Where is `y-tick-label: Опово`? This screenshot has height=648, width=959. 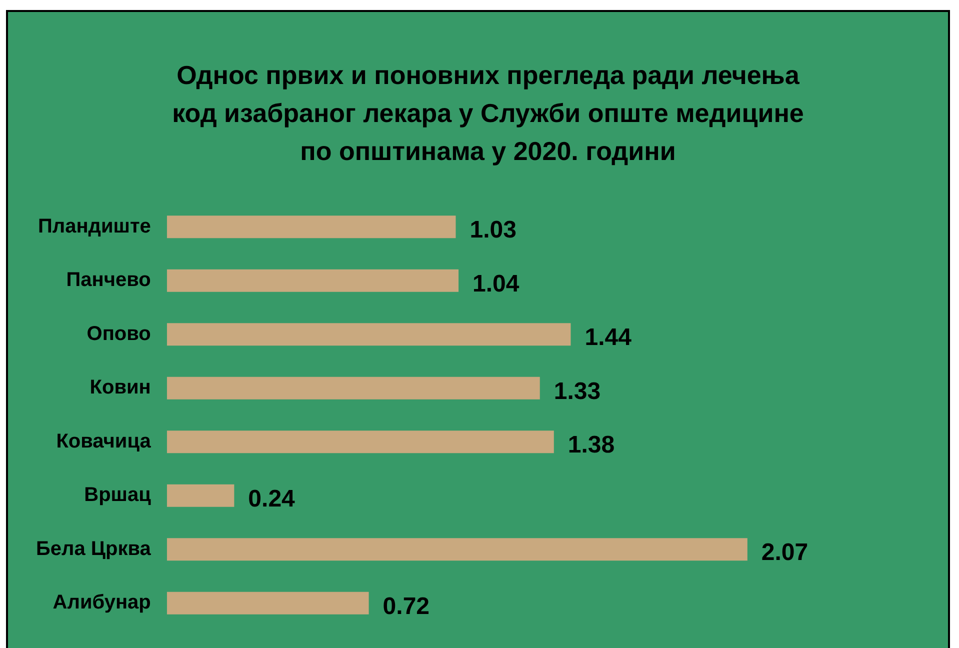
y-tick-label: Опово is located at coordinates (118, 333).